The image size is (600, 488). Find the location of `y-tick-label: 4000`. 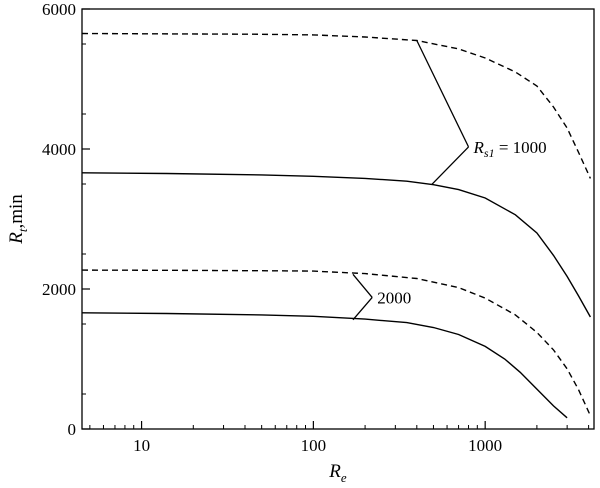

y-tick-label: 4000 is located at coordinates (59, 149).